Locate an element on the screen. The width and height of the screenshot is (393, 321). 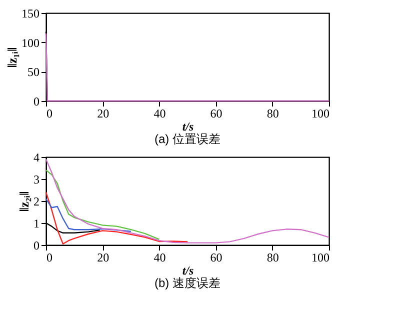
y-tick-label: 150 is located at coordinates (31, 13).